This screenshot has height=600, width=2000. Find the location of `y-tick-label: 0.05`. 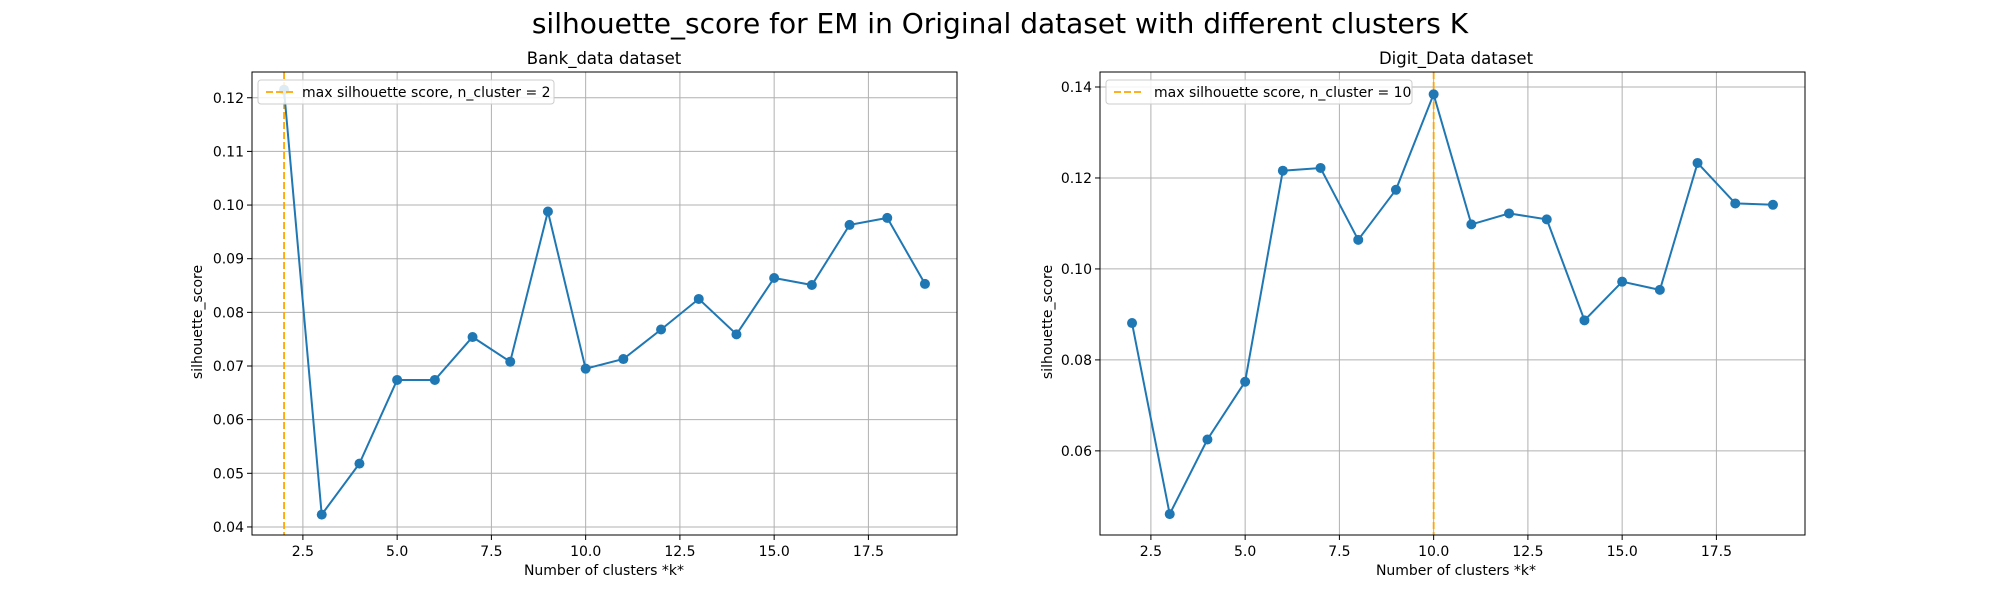

y-tick-label: 0.05 is located at coordinates (228, 474).